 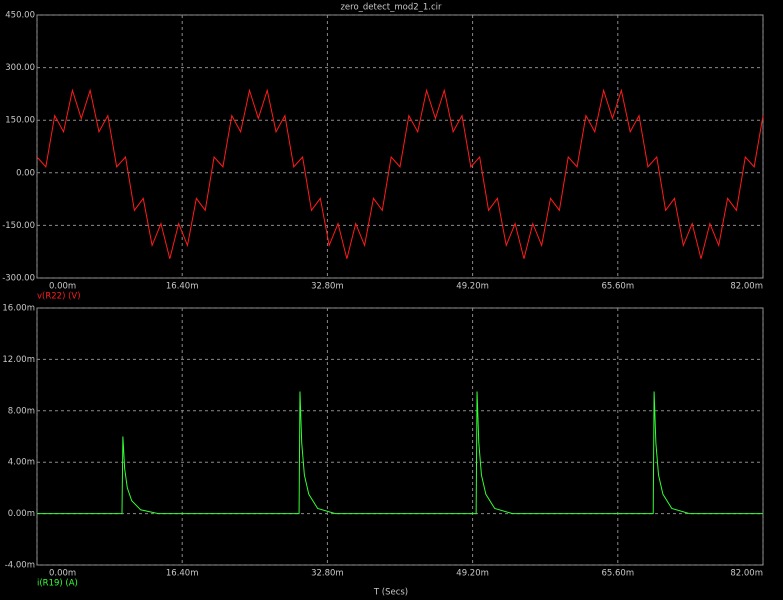 I want to click on y-tick-label: -300.00, so click(x=18, y=279).